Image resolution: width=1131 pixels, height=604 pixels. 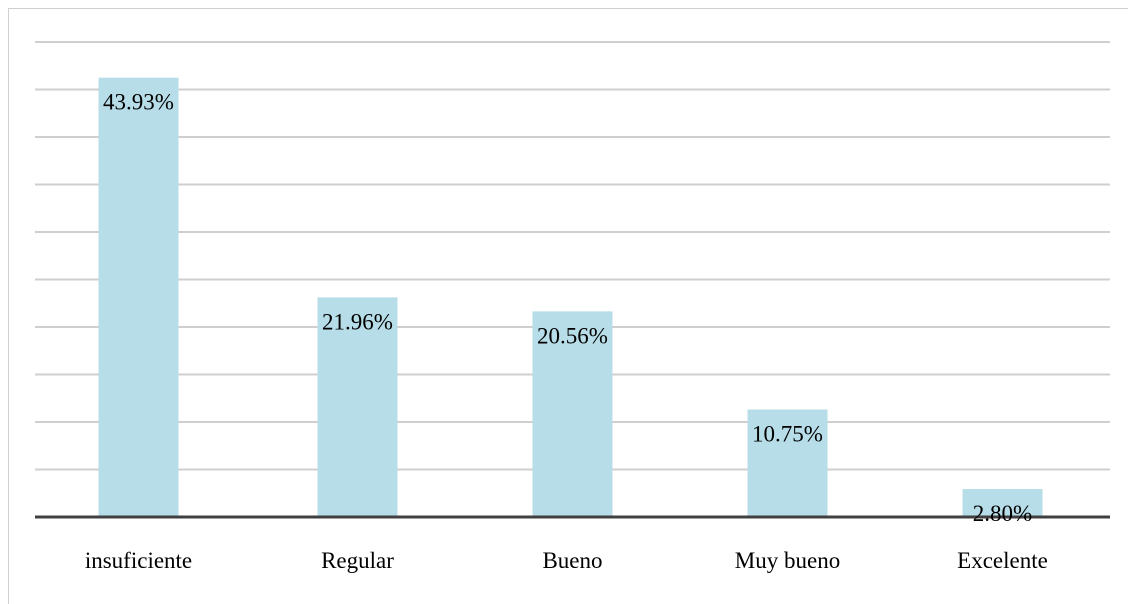 What do you see at coordinates (572, 560) in the screenshot?
I see `category-label: Bueno` at bounding box center [572, 560].